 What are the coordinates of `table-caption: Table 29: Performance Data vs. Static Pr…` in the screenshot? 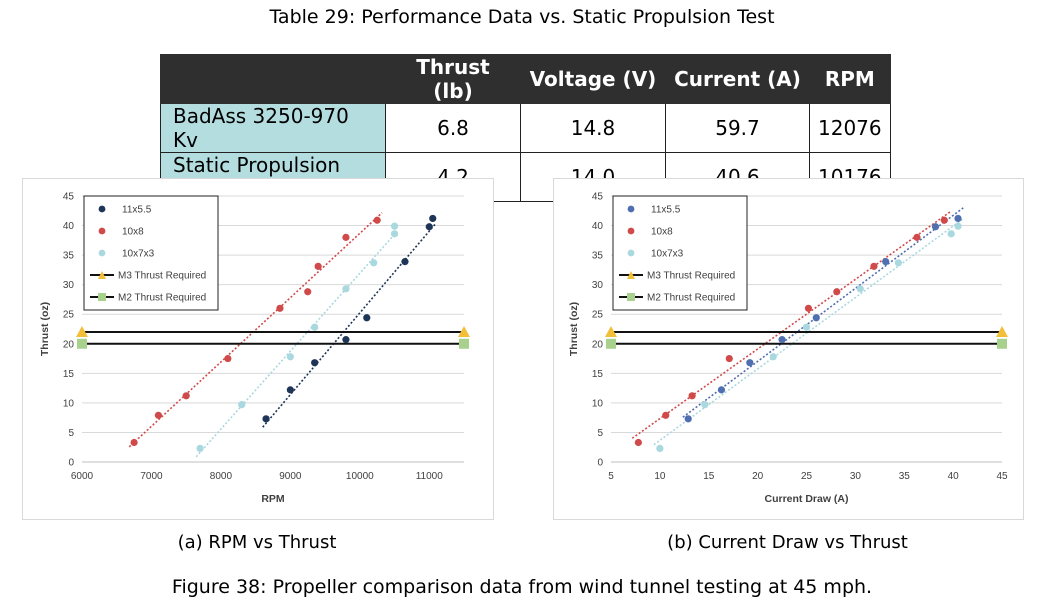 It's located at (522, 17).